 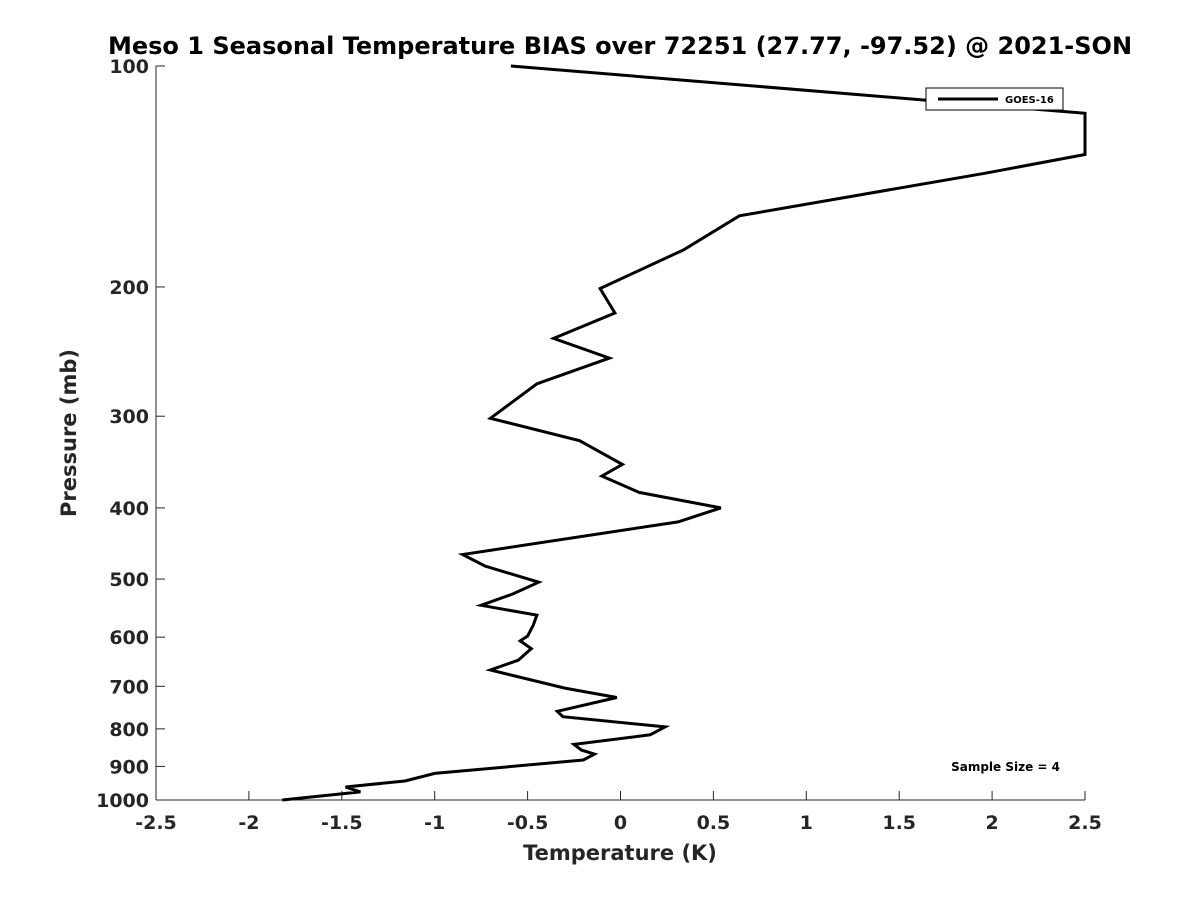 What do you see at coordinates (129, 67) in the screenshot?
I see `y-tick-label: 100` at bounding box center [129, 67].